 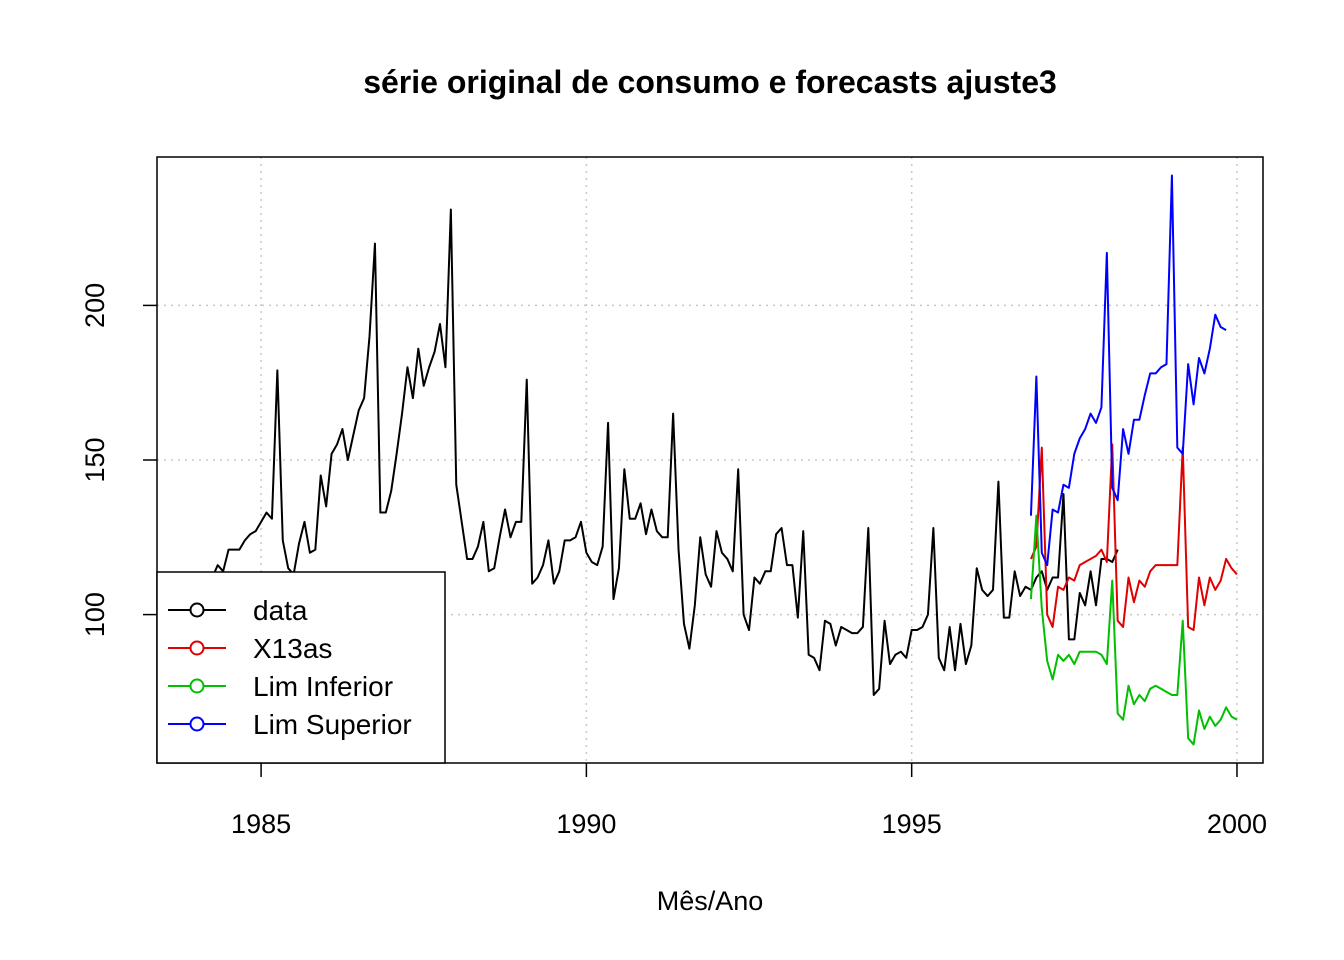 I want to click on x-tick-label-3: 2000, so click(x=1237, y=824).